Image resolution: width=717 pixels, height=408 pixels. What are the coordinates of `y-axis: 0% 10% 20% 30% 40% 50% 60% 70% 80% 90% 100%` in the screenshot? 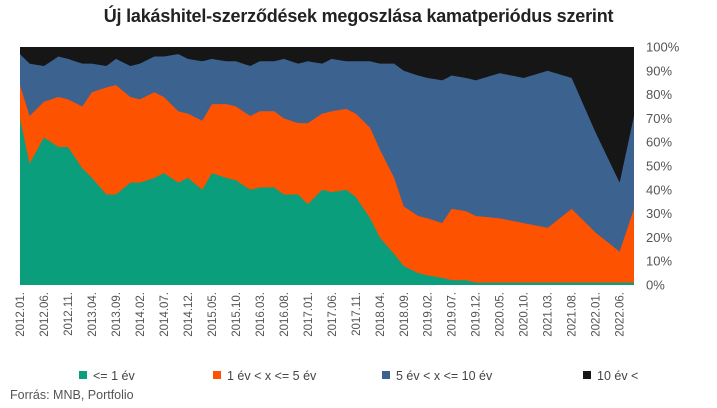 It's located at (663, 166).